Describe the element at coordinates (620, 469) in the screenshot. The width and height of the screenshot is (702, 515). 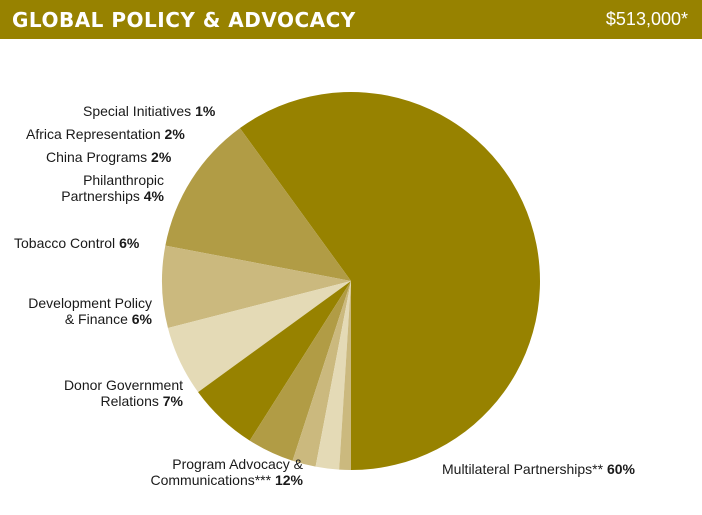
I see `slice-value-label: 60%` at that location.